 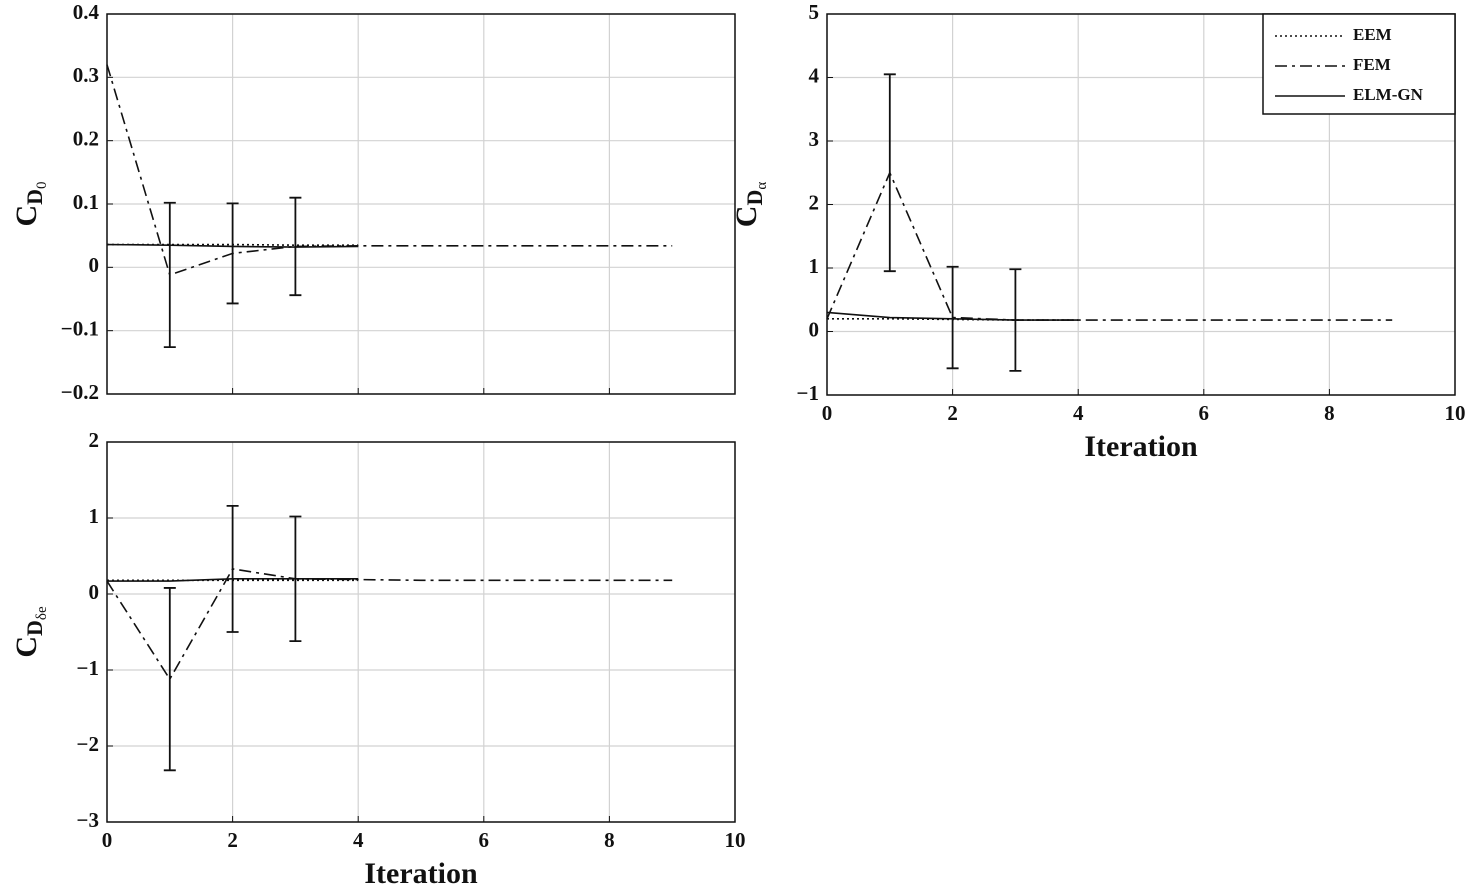 I want to click on y-axis-label: CDδe, so click(x=30, y=632).